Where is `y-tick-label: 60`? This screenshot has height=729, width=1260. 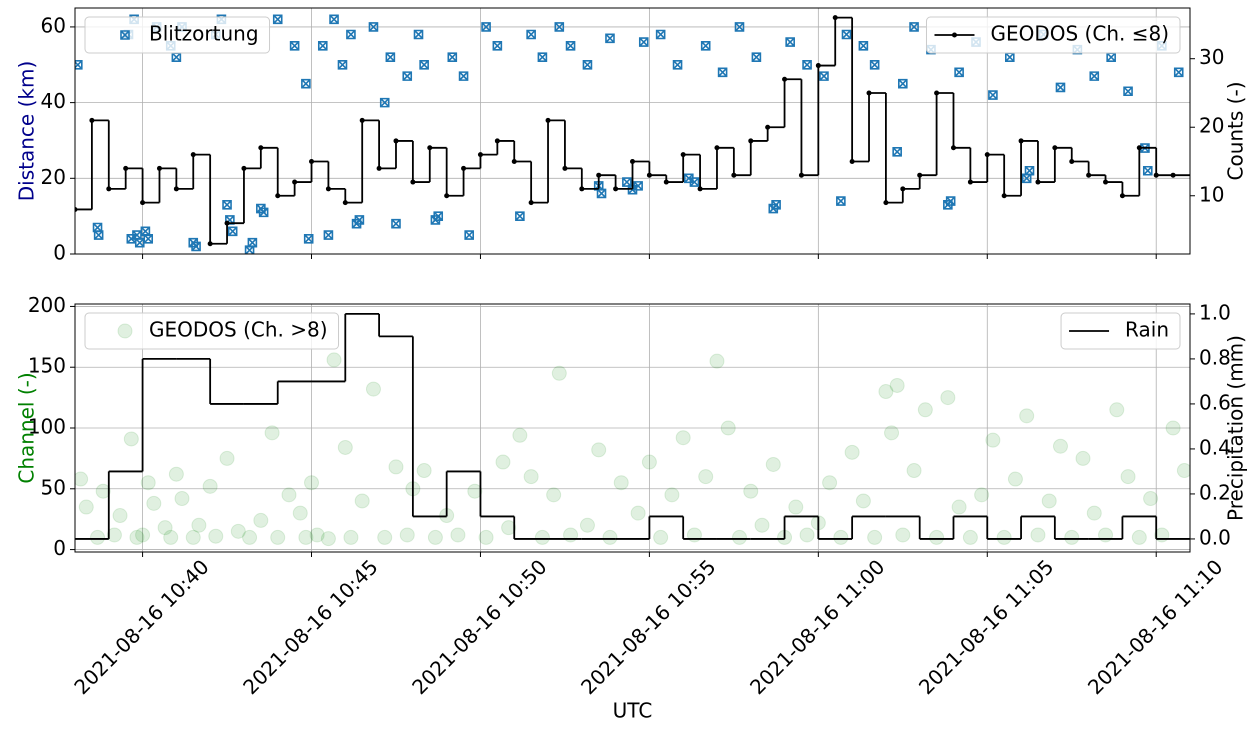
y-tick-label: 60 is located at coordinates (53, 25).